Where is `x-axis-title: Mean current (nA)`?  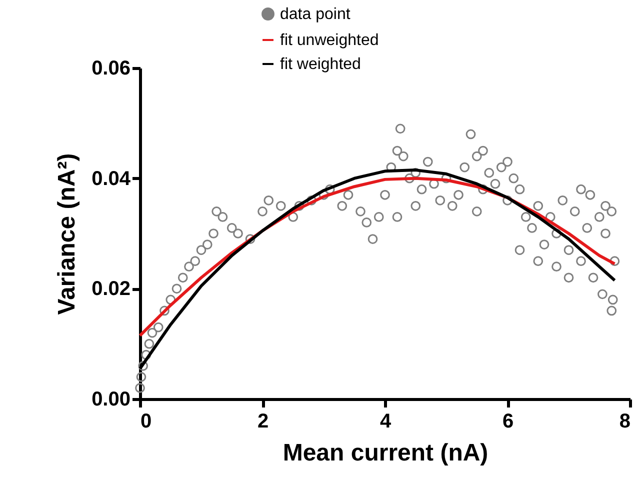 x-axis-title: Mean current (nA) is located at coordinates (385, 453).